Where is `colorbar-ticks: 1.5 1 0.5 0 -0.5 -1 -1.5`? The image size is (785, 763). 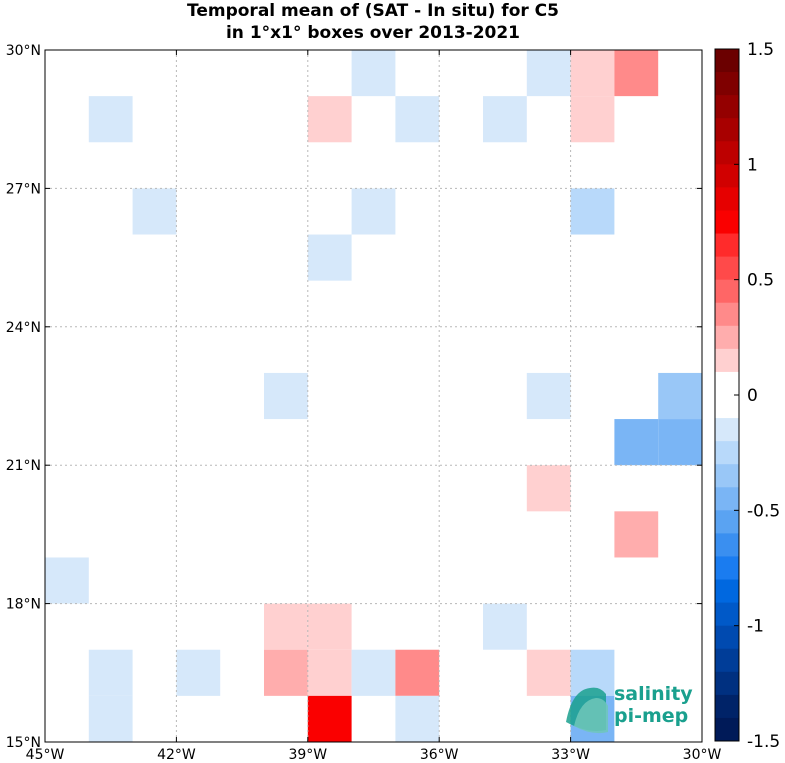 colorbar-ticks: 1.5 1 0.5 0 -0.5 -1 -1.5 is located at coordinates (757, 396).